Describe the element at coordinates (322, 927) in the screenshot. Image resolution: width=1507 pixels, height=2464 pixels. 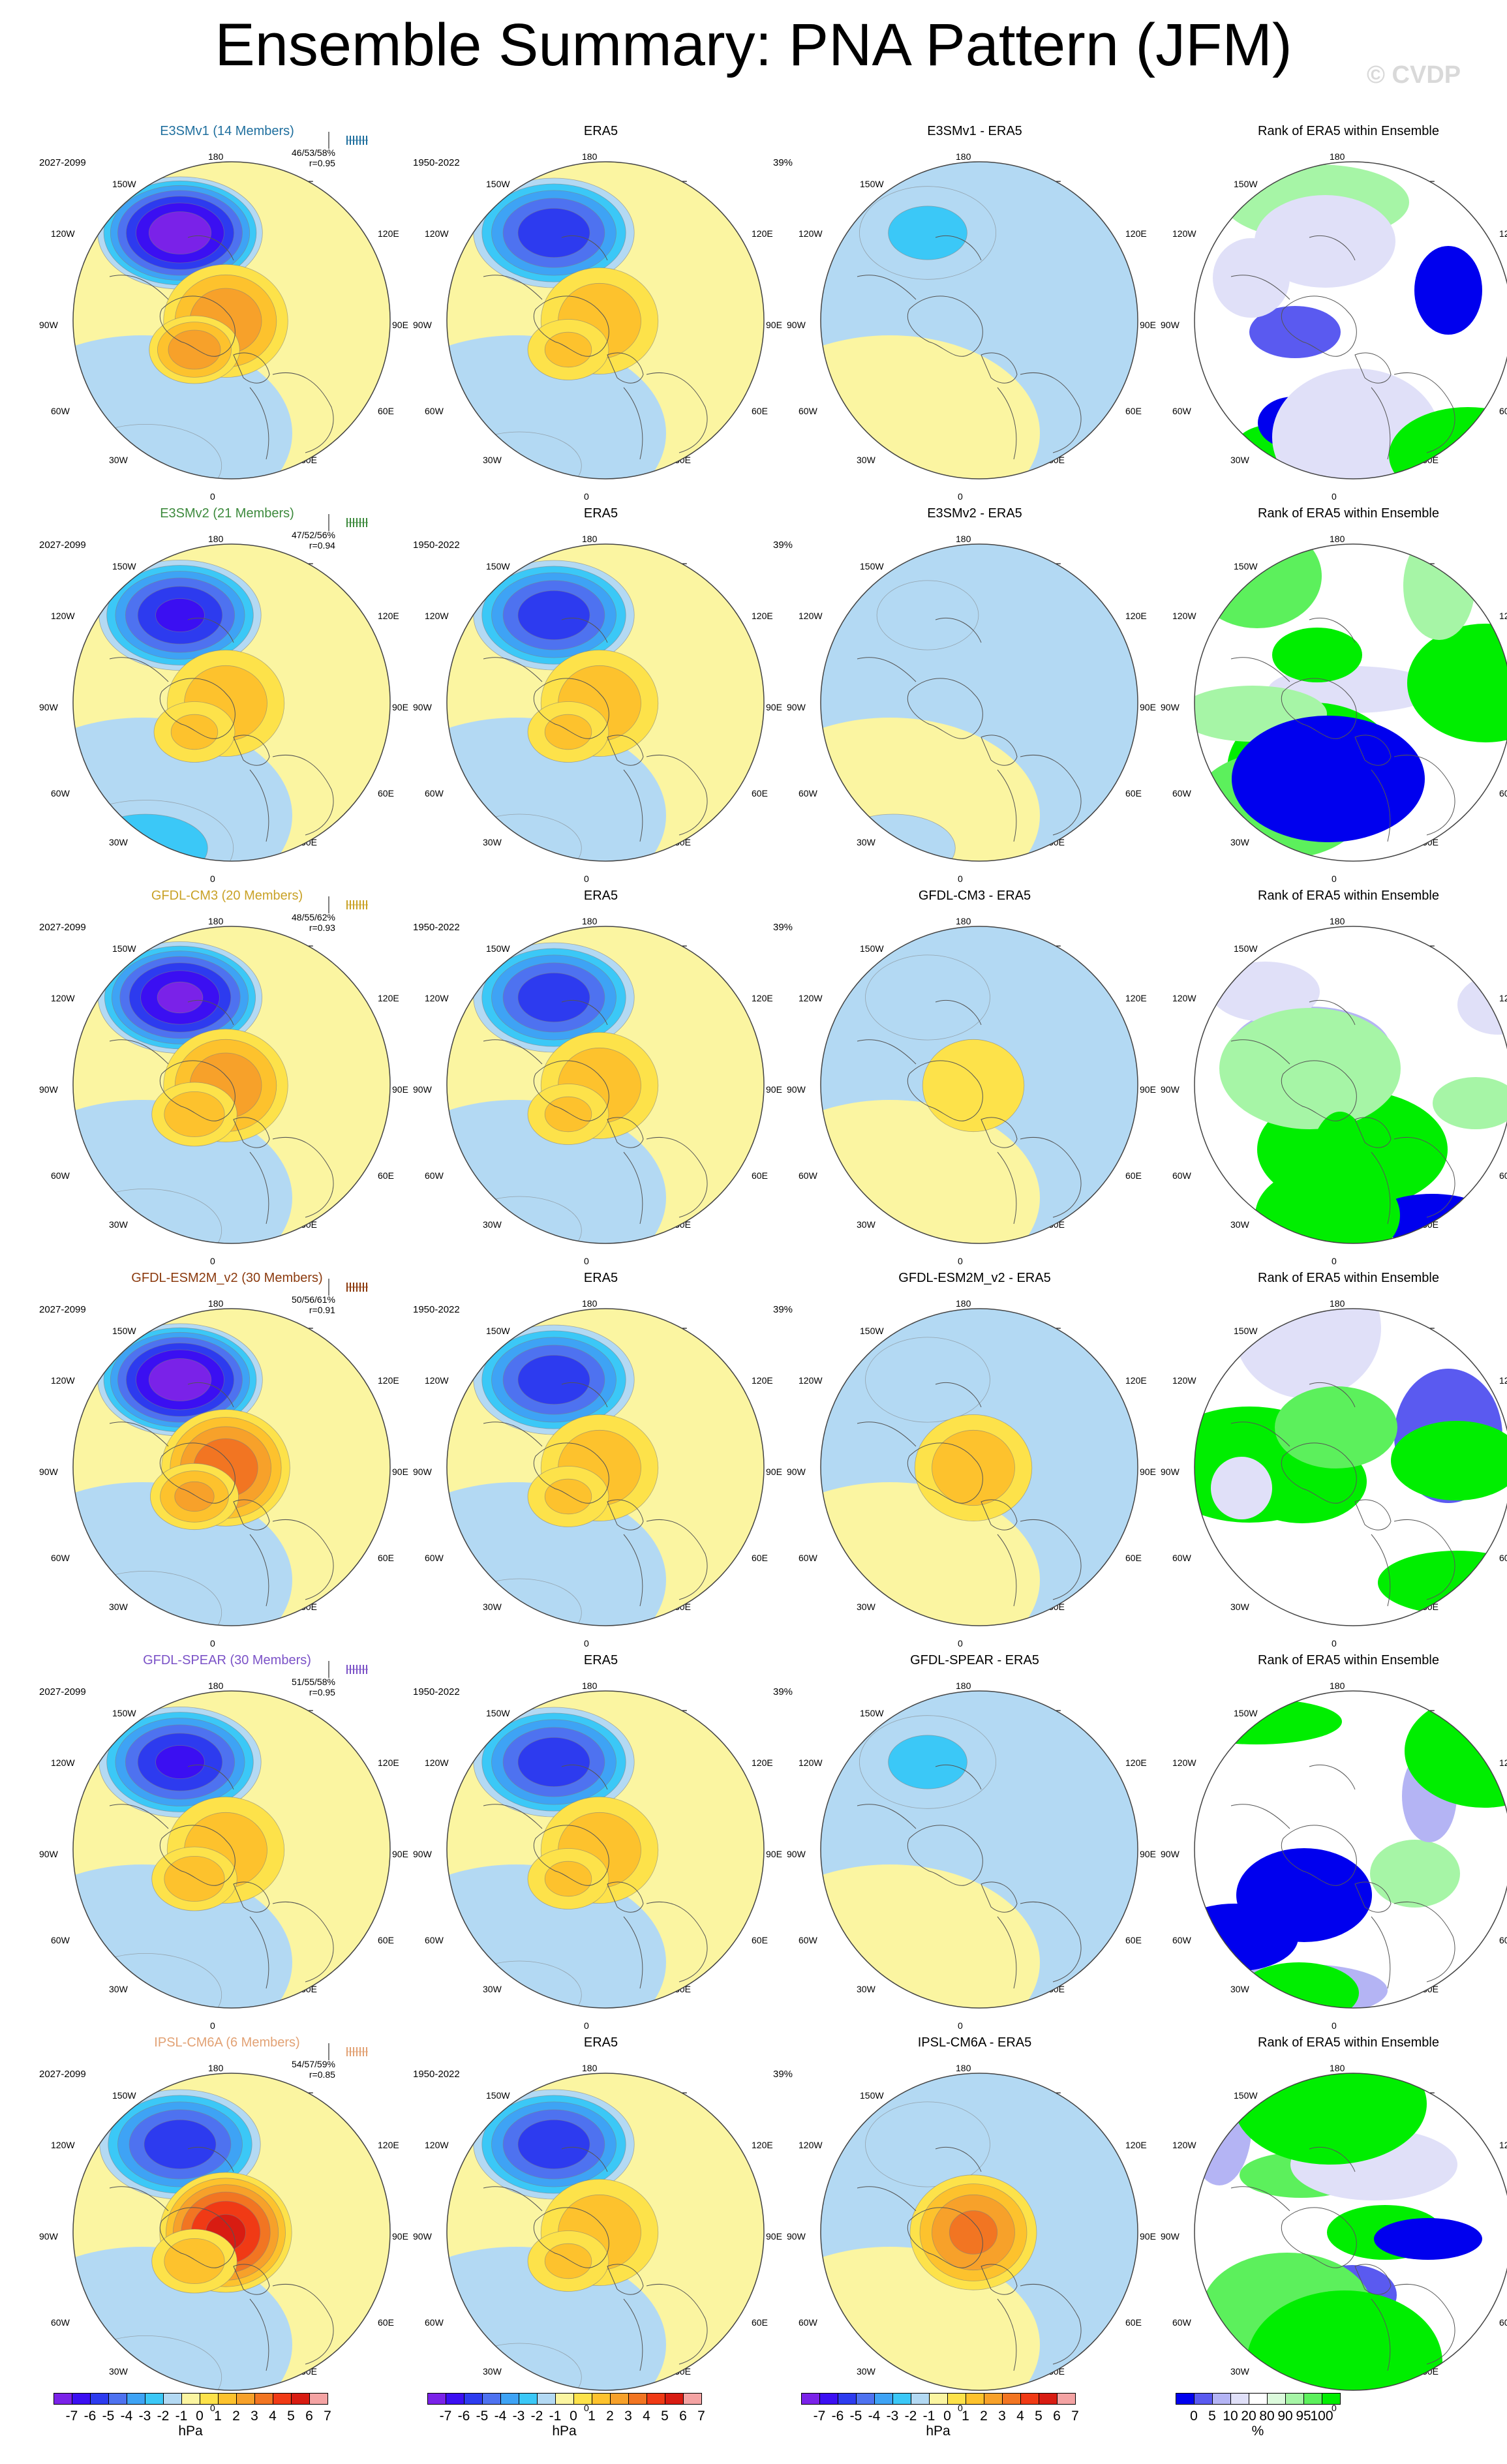
I see `pattern-correlation: r=0.93` at that location.